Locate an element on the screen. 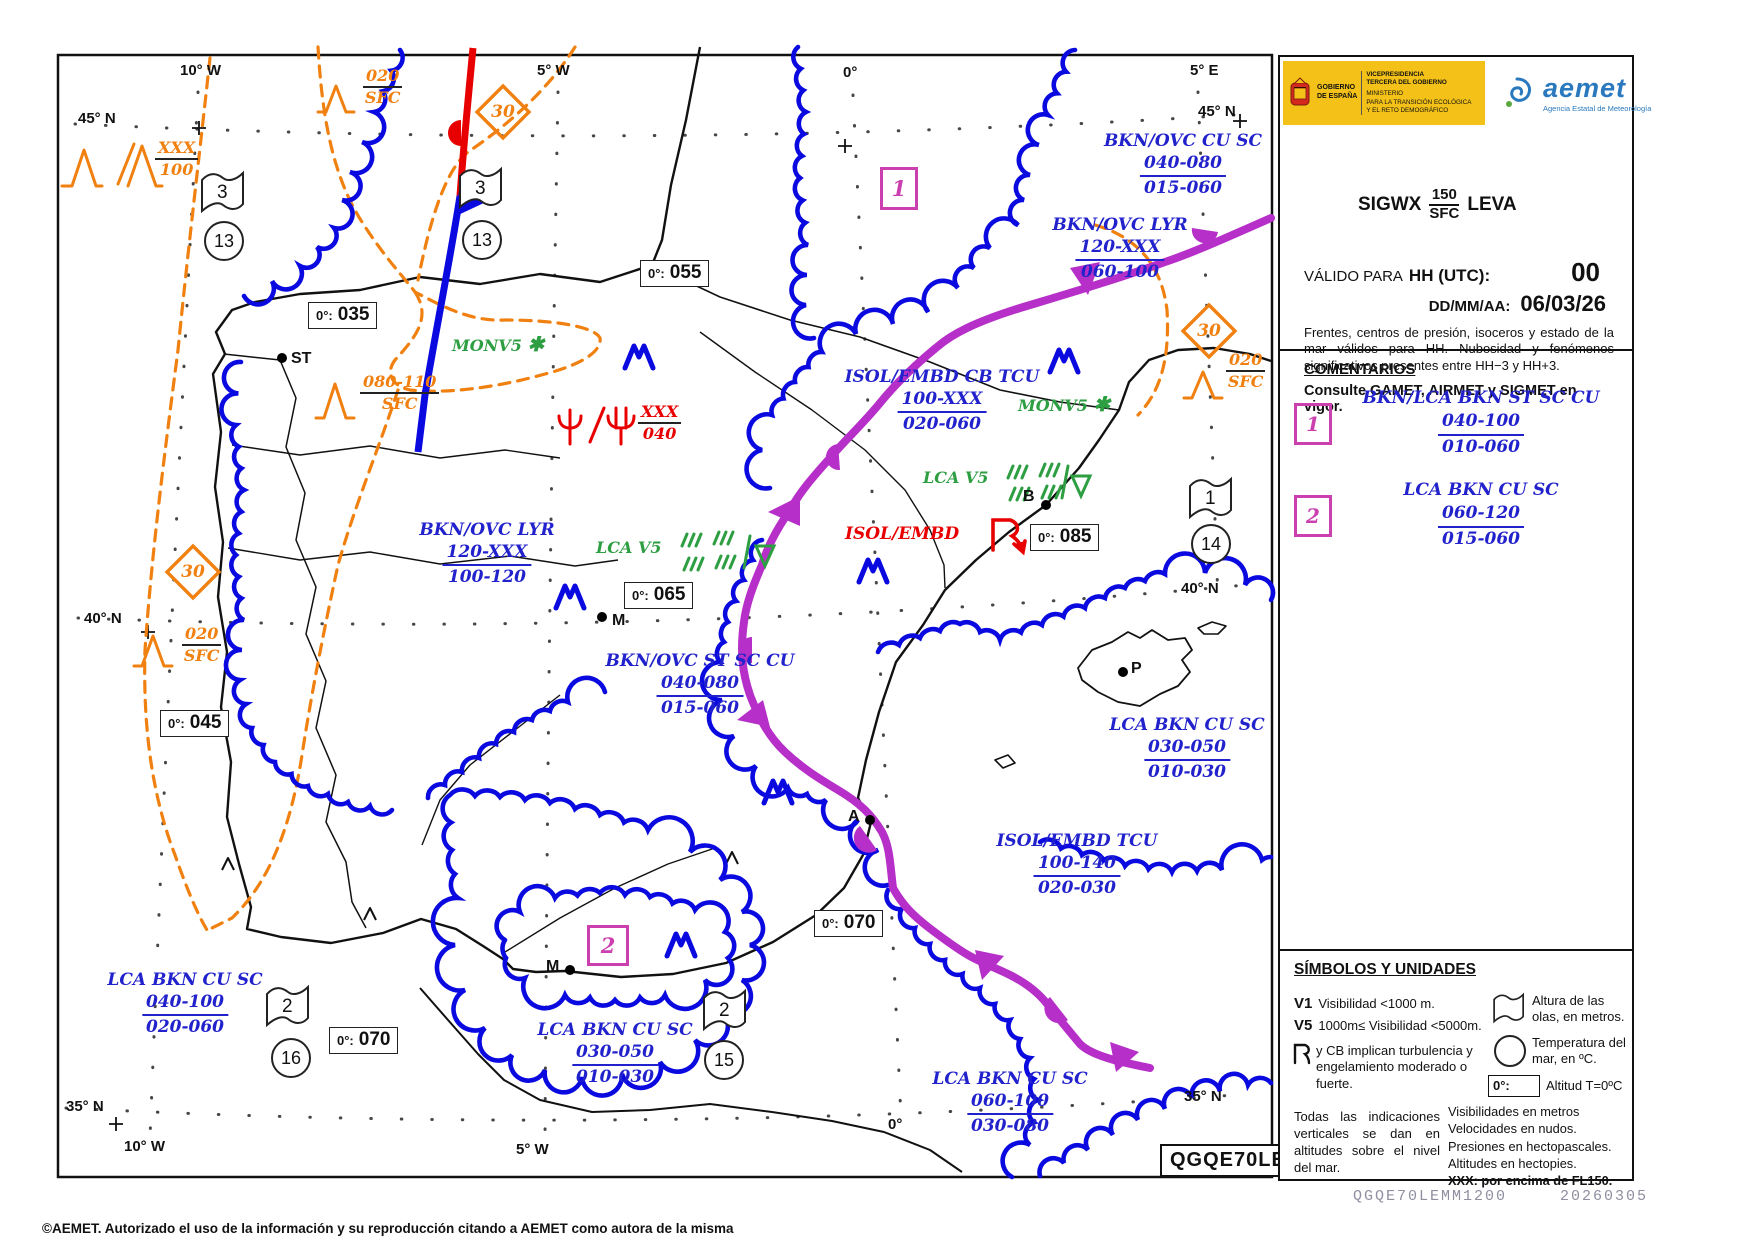  spain-coat-of-arms-icon is located at coordinates (1300, 91).